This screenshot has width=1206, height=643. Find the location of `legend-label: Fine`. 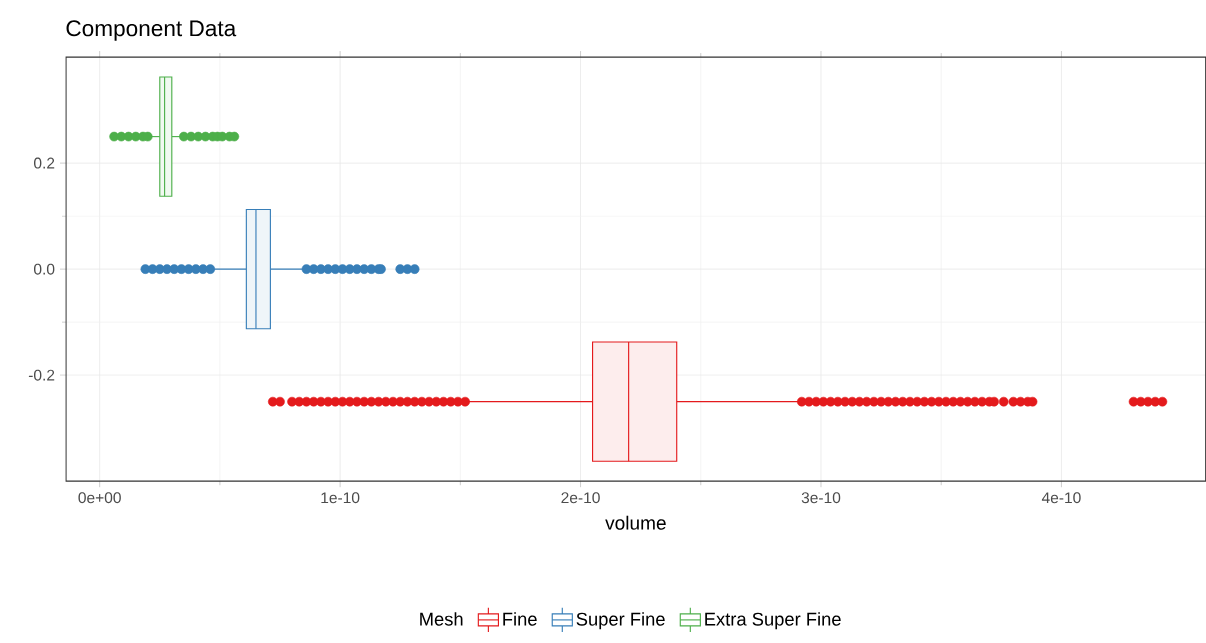

legend-label: Fine is located at coordinates (520, 619).